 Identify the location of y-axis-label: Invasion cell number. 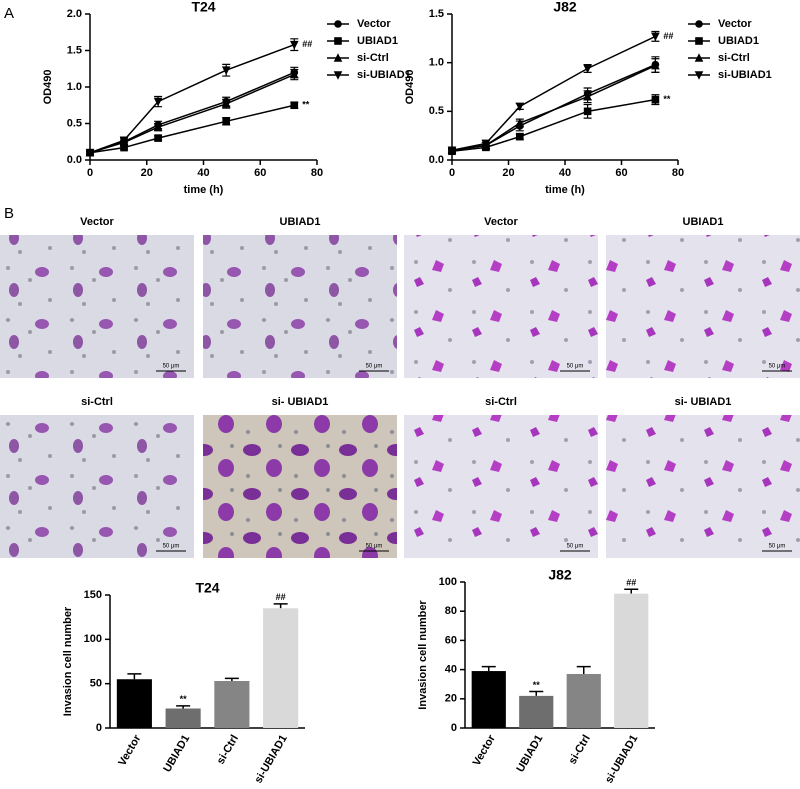
(423, 655).